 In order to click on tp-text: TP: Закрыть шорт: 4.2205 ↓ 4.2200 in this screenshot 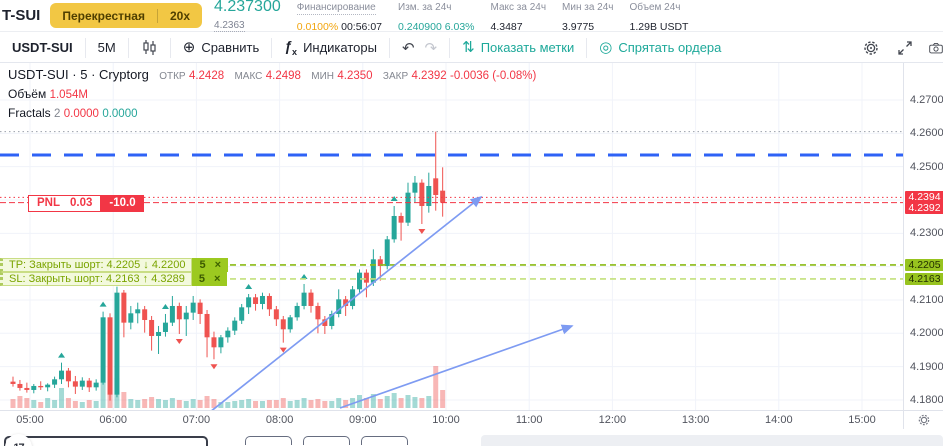, I will do `click(96, 264)`.